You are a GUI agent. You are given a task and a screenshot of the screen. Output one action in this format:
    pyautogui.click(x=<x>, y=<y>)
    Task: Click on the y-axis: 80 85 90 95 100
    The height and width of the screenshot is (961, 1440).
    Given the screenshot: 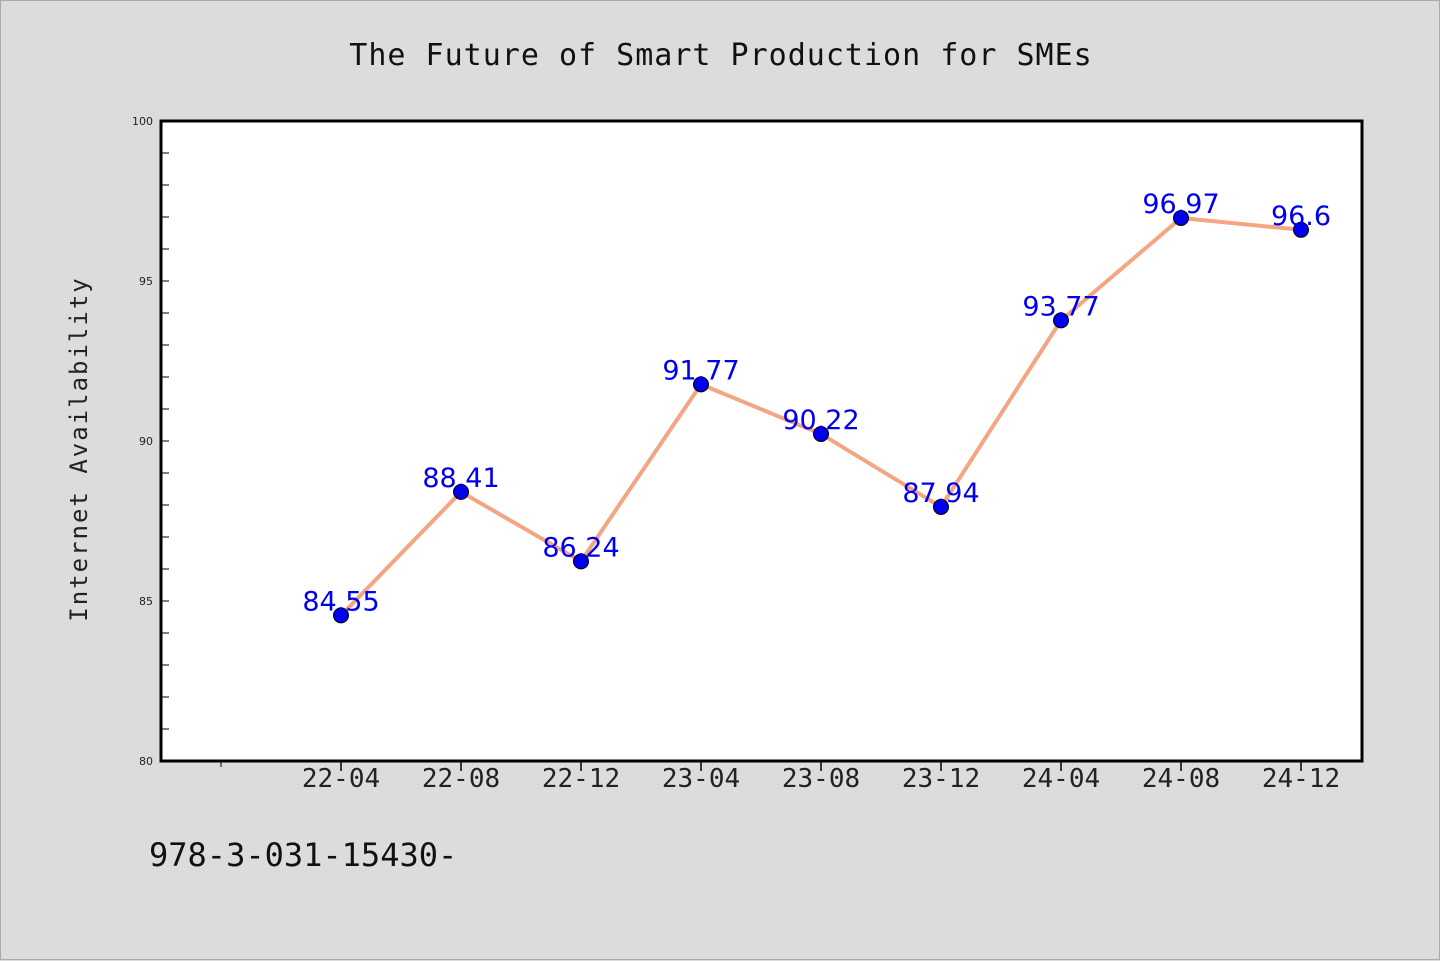 What is the action you would take?
    pyautogui.click(x=150, y=441)
    